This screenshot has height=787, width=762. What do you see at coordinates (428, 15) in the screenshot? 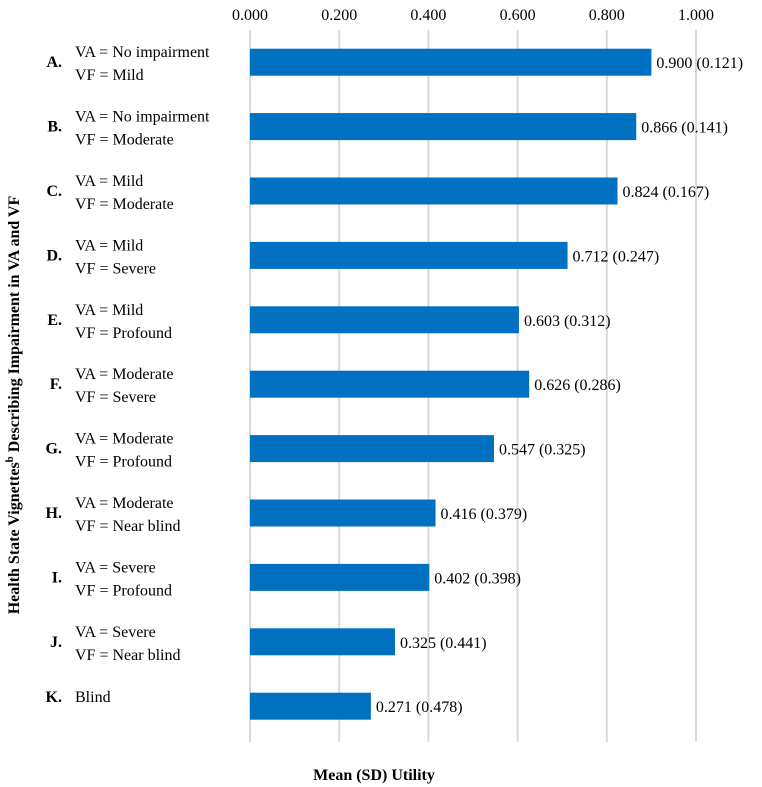
I see `x-tick-label: 0.400` at bounding box center [428, 15].